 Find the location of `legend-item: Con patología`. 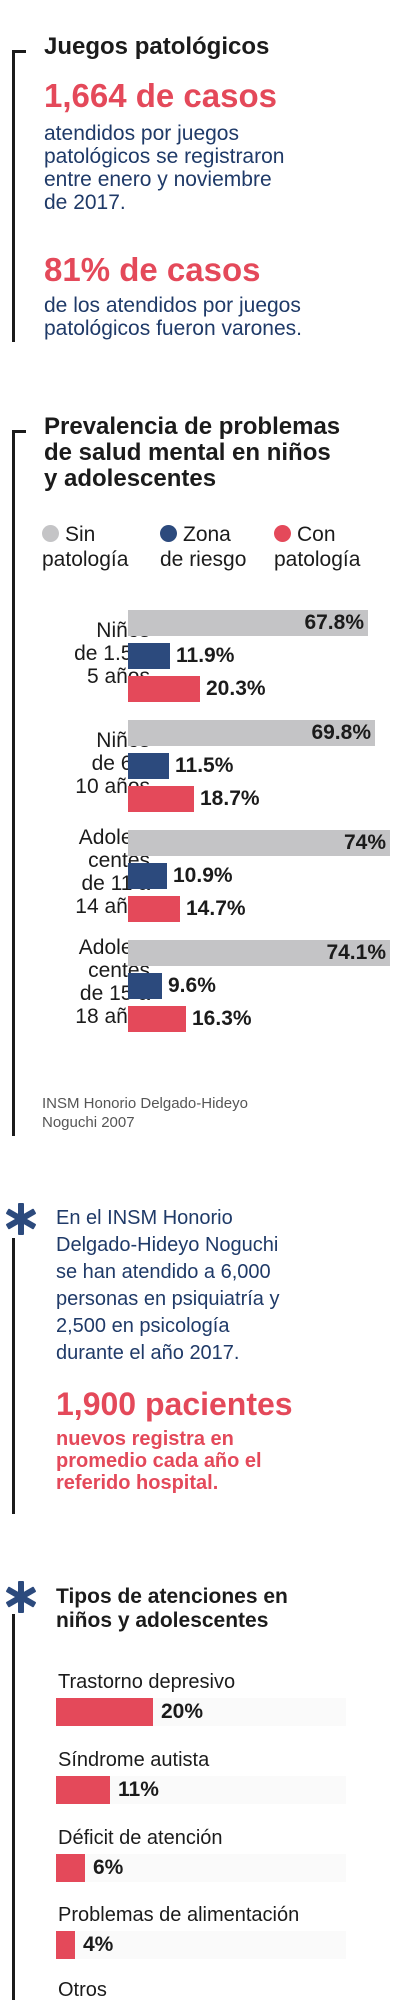

legend-item: Con patología is located at coordinates (317, 547).